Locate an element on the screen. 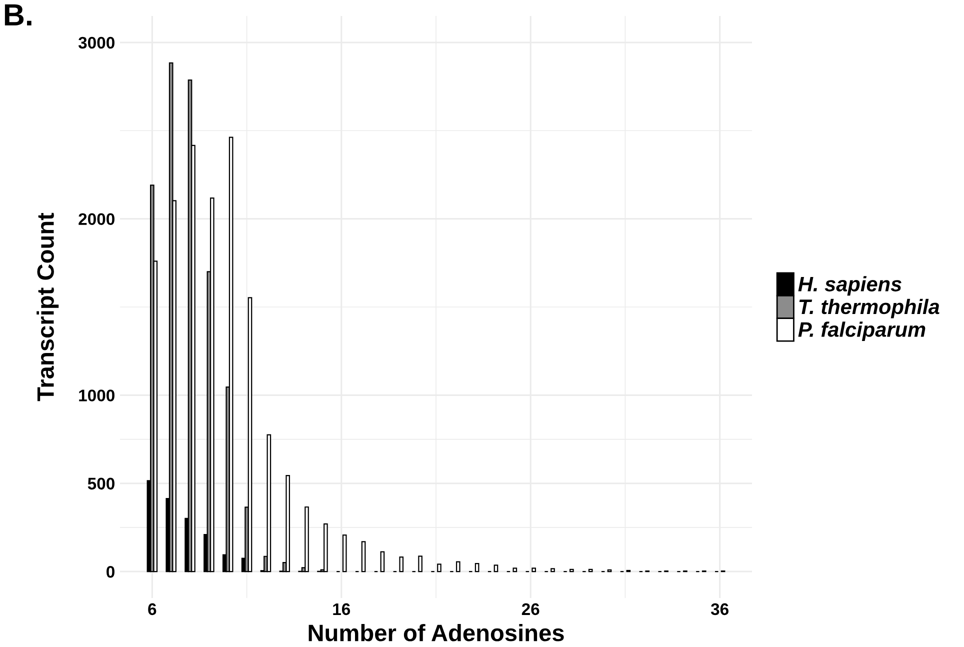  legend-label: T. thermophila is located at coordinates (869, 308).